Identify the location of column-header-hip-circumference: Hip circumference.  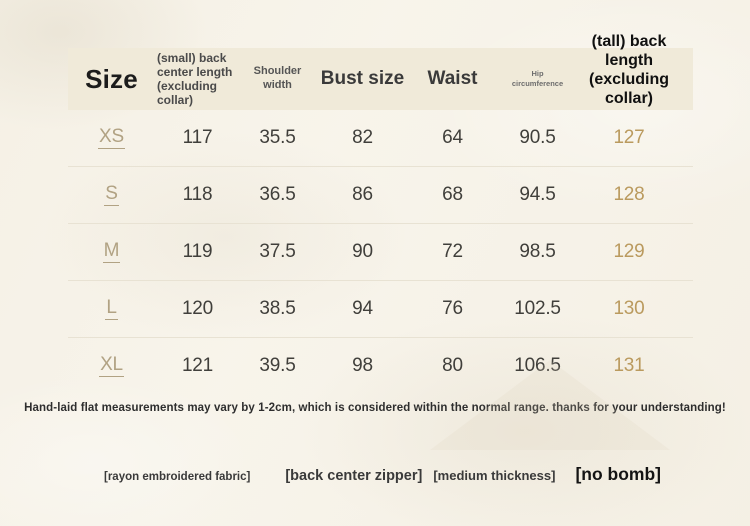
(537, 79).